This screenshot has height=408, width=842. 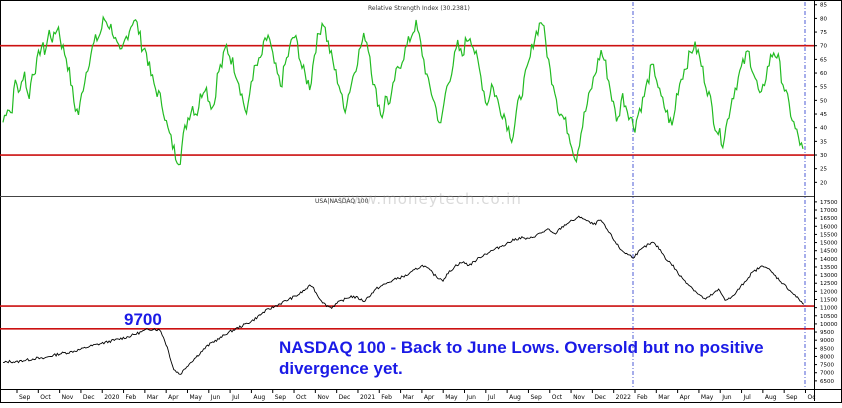 What do you see at coordinates (823, 142) in the screenshot?
I see `rsi-y-tick-label: 35` at bounding box center [823, 142].